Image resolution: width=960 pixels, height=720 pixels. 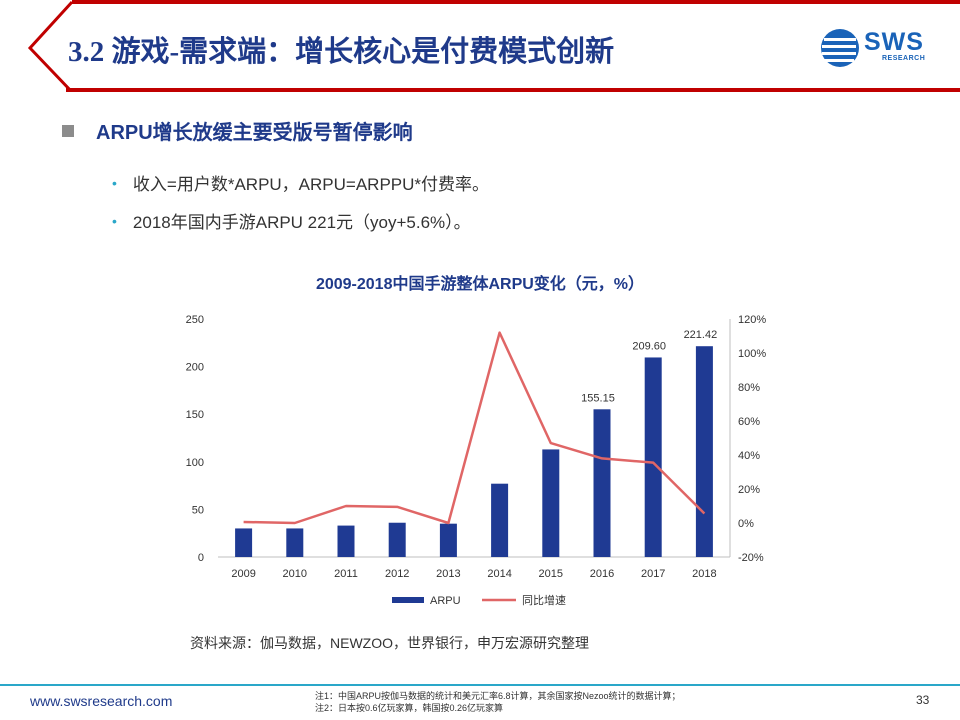 I want to click on x-tick-label: 2012, so click(x=397, y=574).